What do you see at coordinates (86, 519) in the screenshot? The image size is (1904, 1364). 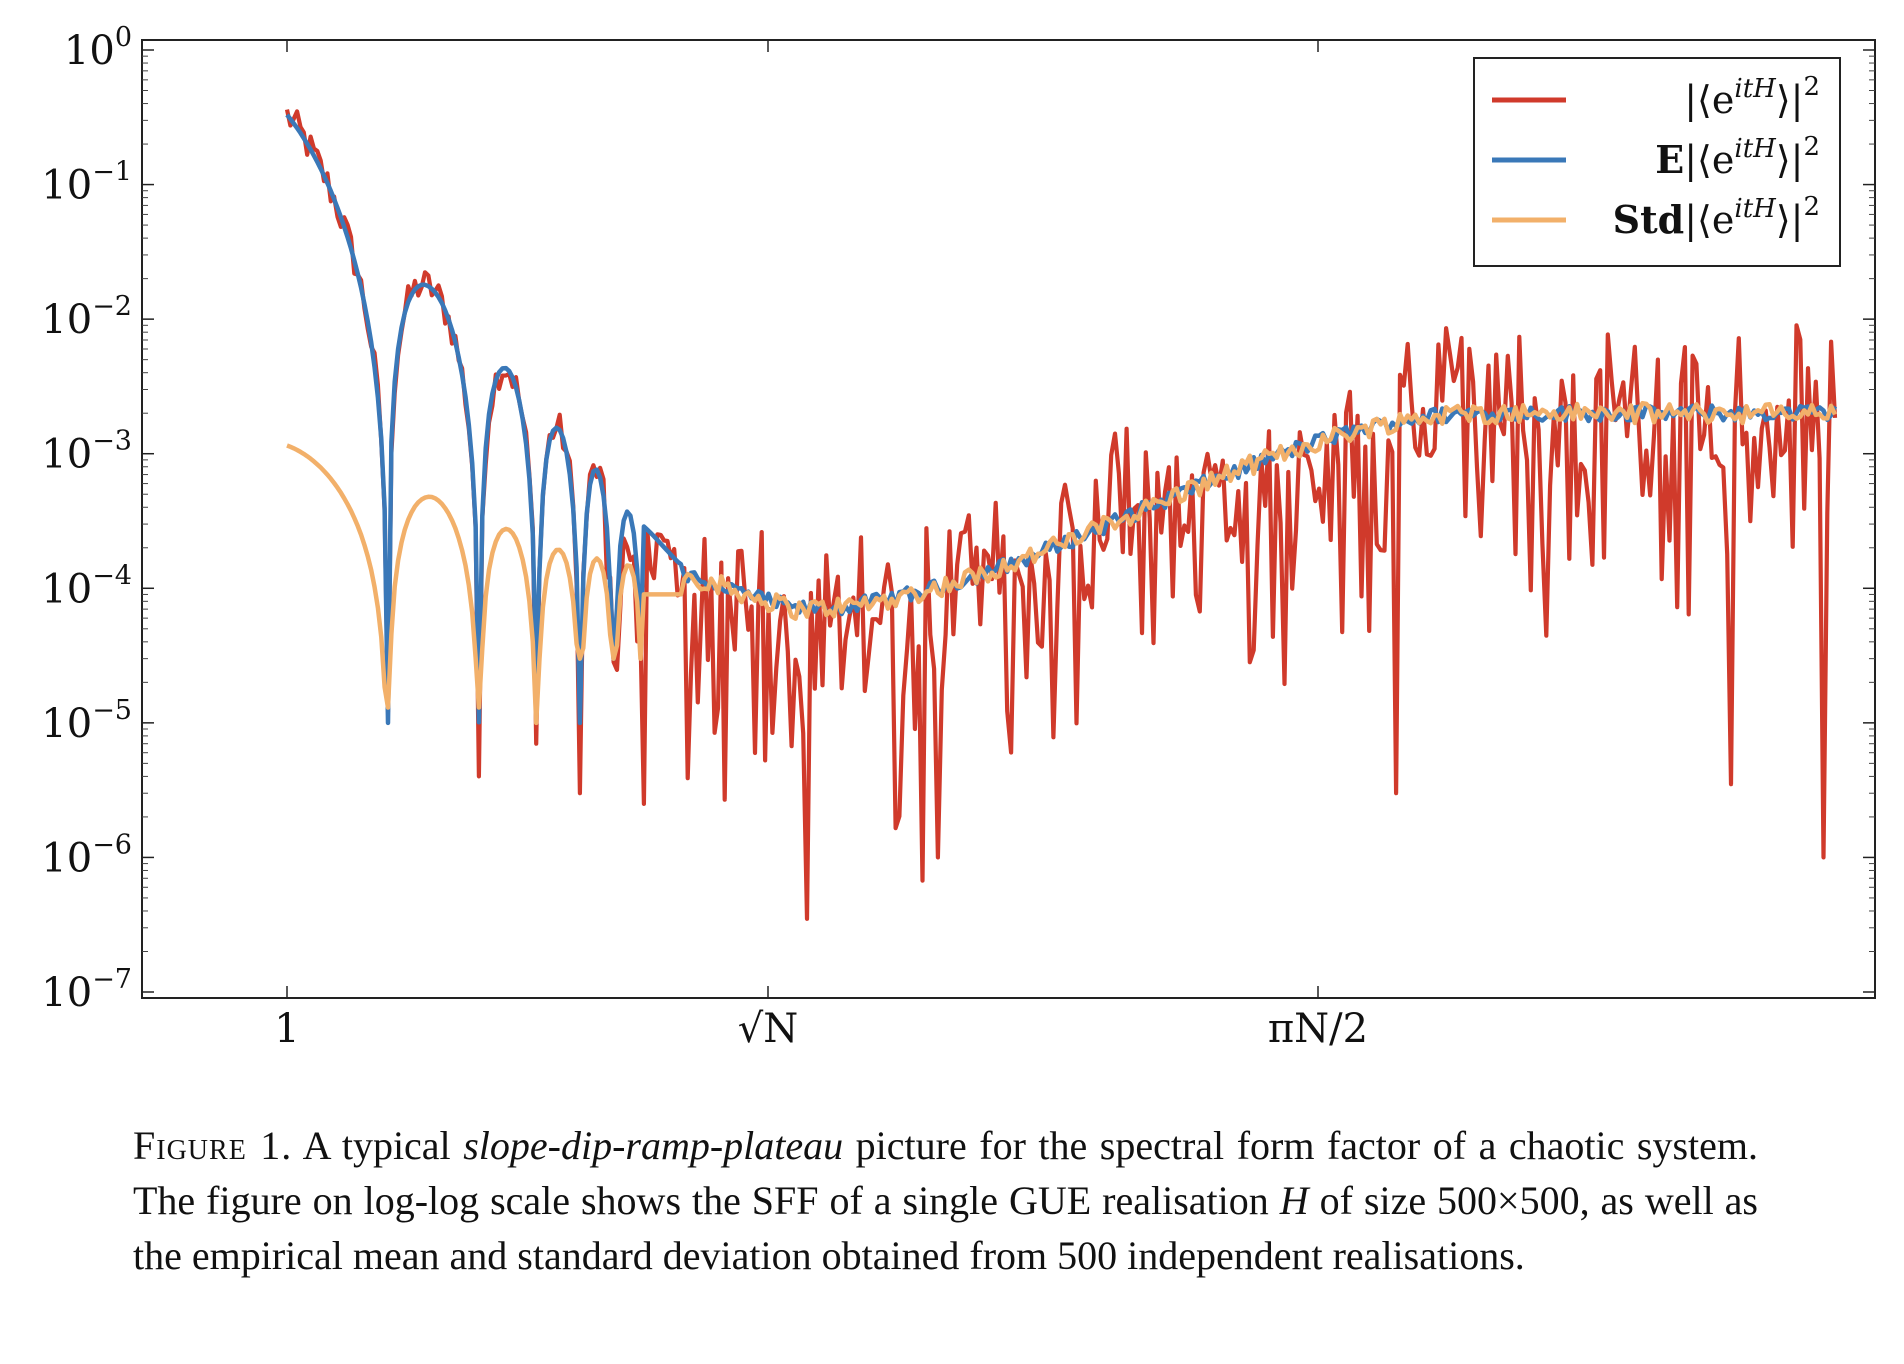 I see `y-tick-labels: 10⁰ 10⁻¹ 10⁻² 10⁻³ 10⁻⁴ 10⁻⁵ 10⁻⁶ 10⁻⁷` at bounding box center [86, 519].